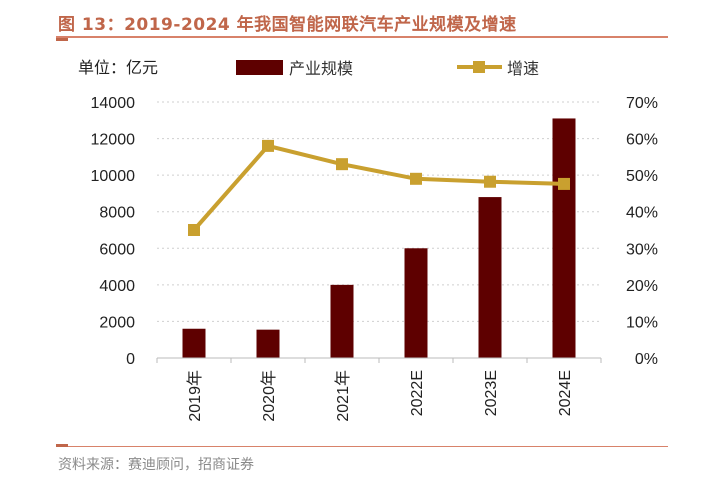 The image size is (720, 480). Describe the element at coordinates (642, 249) in the screenshot. I see `y-right-tick-label: 30%` at that location.